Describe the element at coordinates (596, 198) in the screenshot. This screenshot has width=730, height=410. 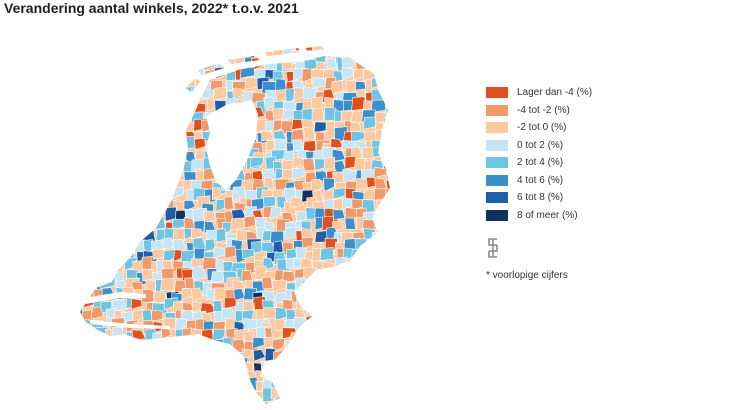
I see `legend-item: 6 tot 8 (%)` at that location.